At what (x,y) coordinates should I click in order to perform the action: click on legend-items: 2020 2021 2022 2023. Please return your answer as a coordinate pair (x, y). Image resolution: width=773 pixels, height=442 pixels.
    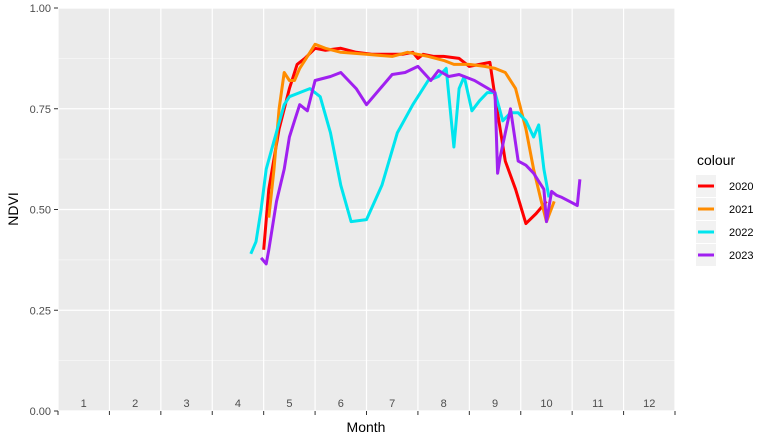
    Looking at the image, I should click on (724, 220).